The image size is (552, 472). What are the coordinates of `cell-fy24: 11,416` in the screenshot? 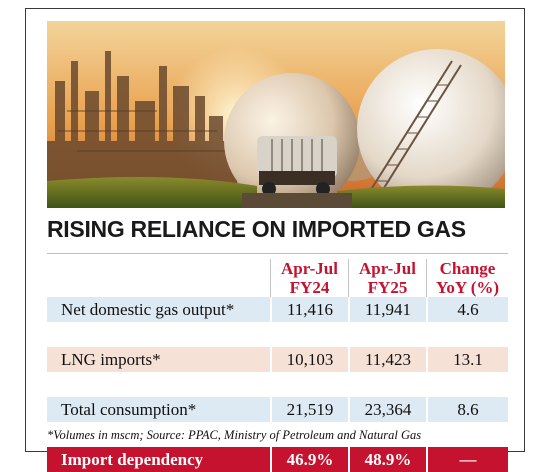 It's located at (309, 309).